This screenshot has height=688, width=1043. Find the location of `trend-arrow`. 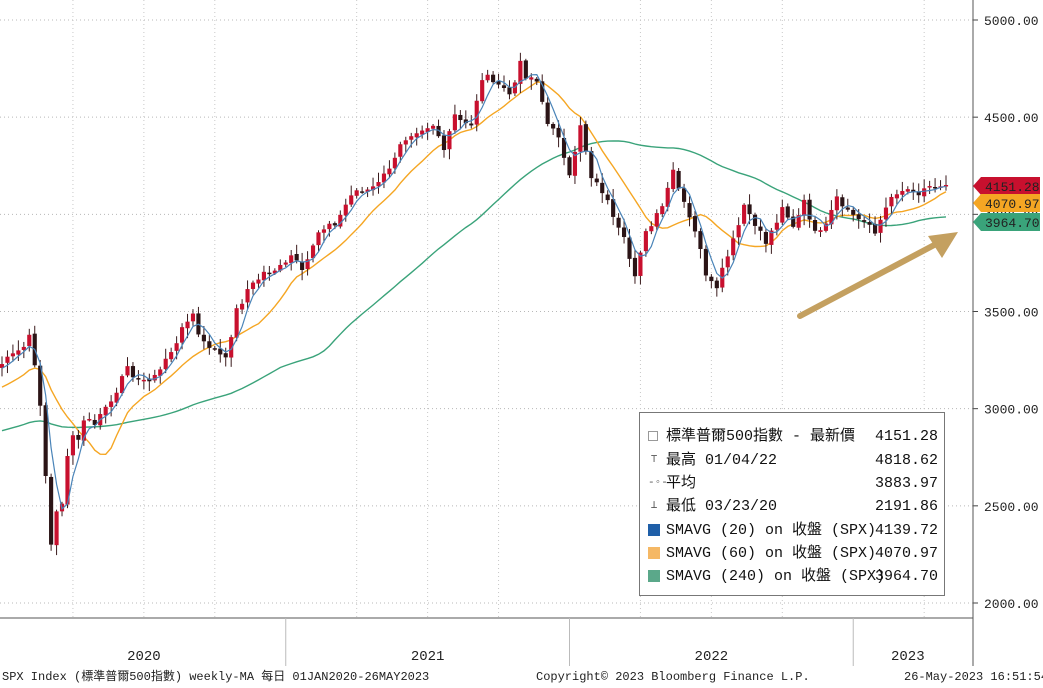

trend-arrow is located at coordinates (877, 275).